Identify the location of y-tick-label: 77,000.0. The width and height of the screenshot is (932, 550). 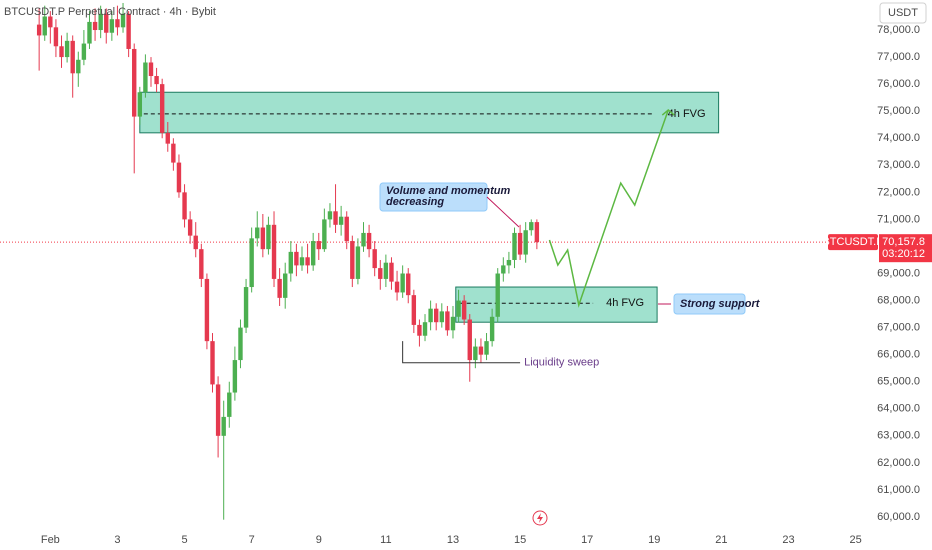
(898, 57).